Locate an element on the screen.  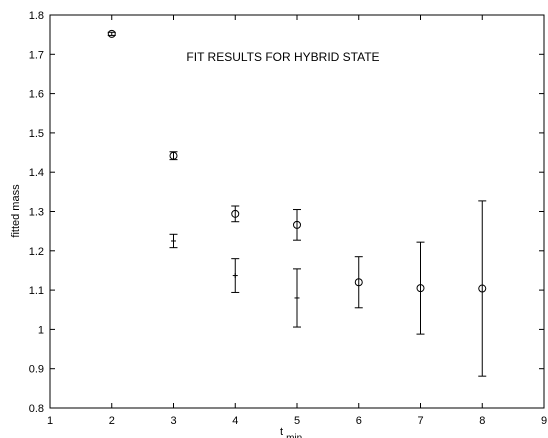
y-tick-label: 1.6 is located at coordinates (36, 95).